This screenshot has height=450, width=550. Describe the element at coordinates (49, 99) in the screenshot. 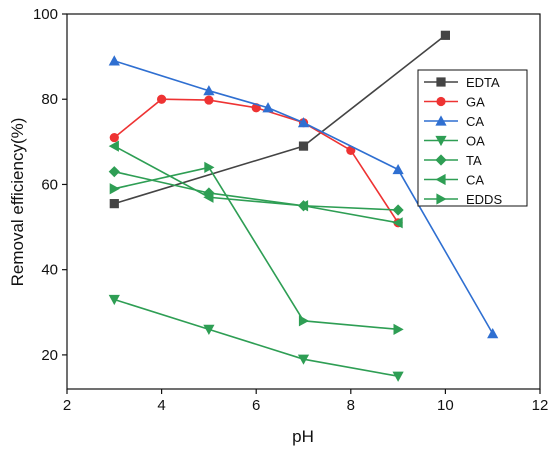

I see `y-tick-label: 80` at that location.